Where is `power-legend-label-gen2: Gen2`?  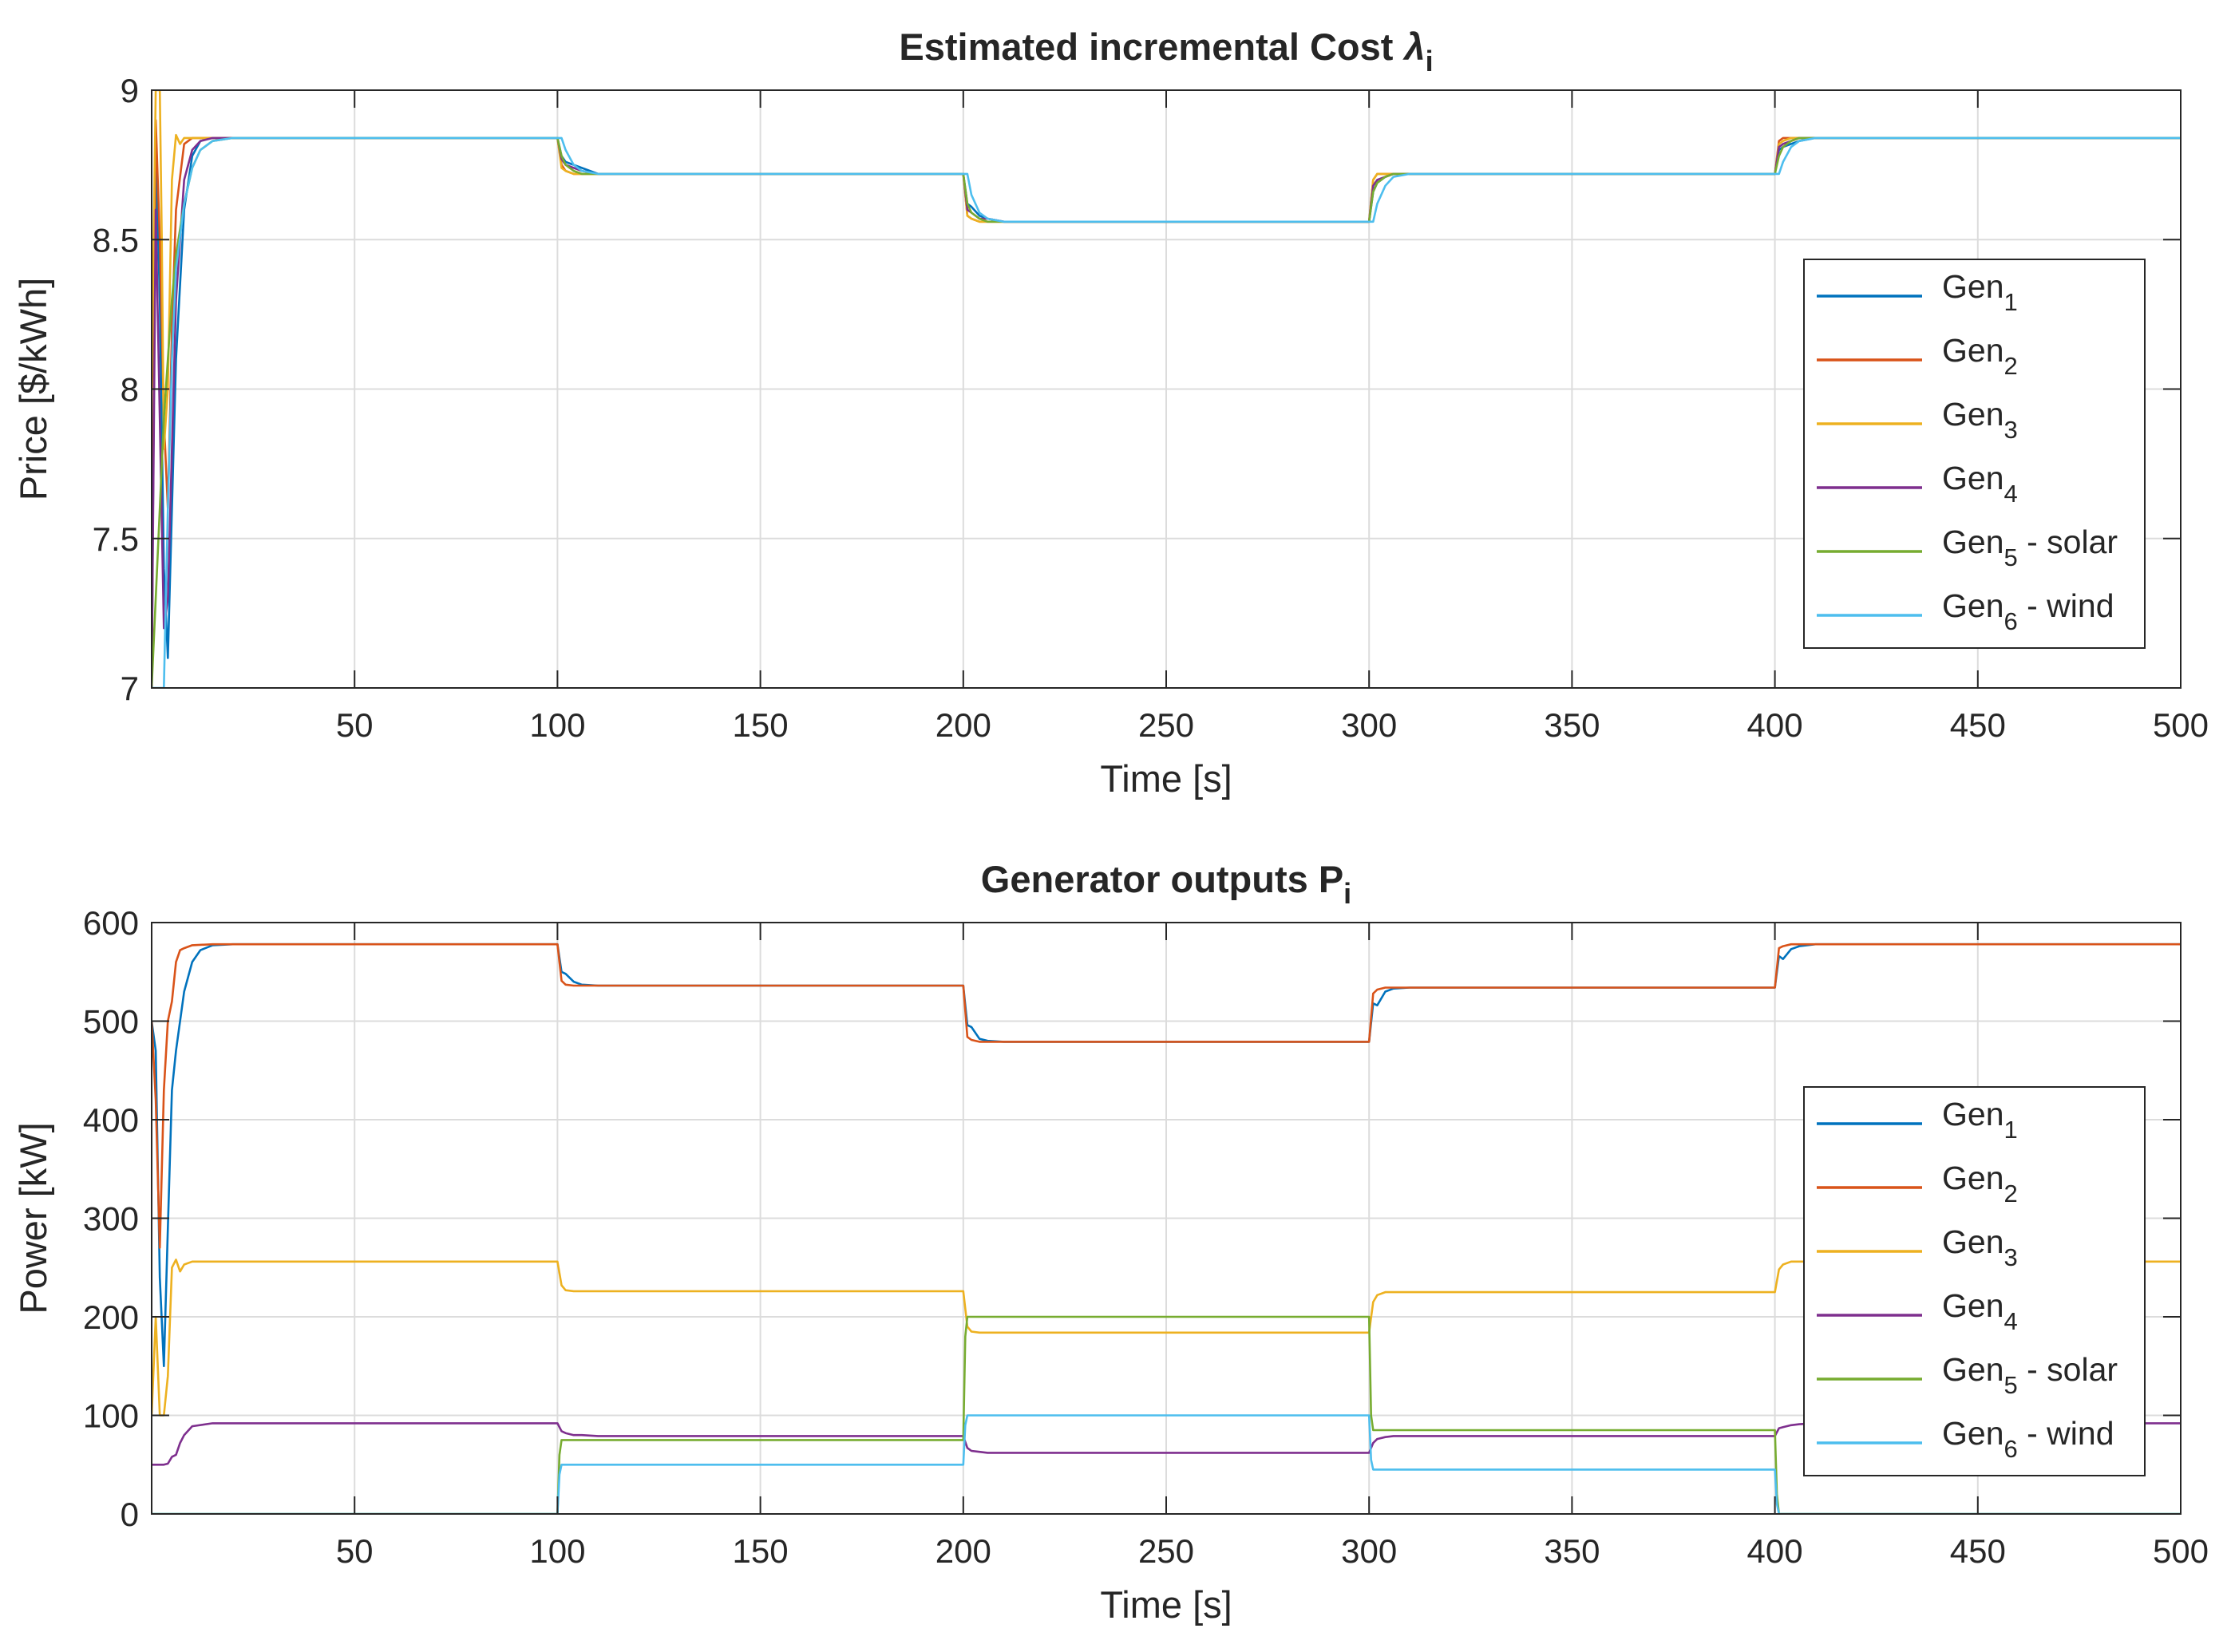 power-legend-label-gen2: Gen2 is located at coordinates (1980, 1183).